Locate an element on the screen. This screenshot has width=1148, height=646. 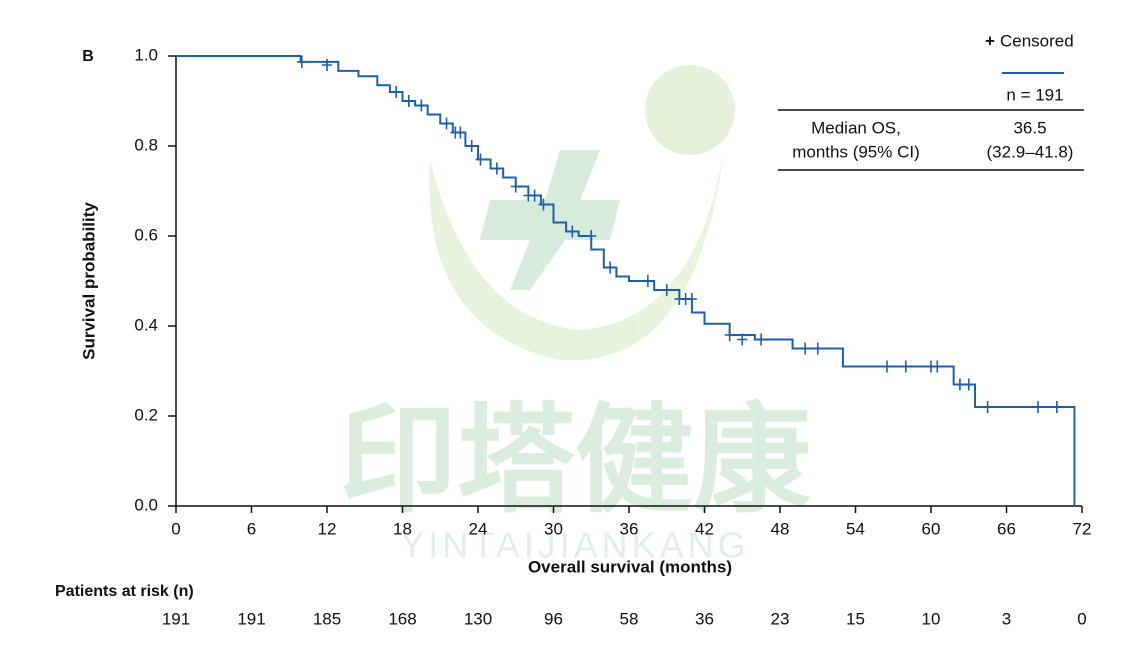
x-tick-label: 18 is located at coordinates (402, 528).